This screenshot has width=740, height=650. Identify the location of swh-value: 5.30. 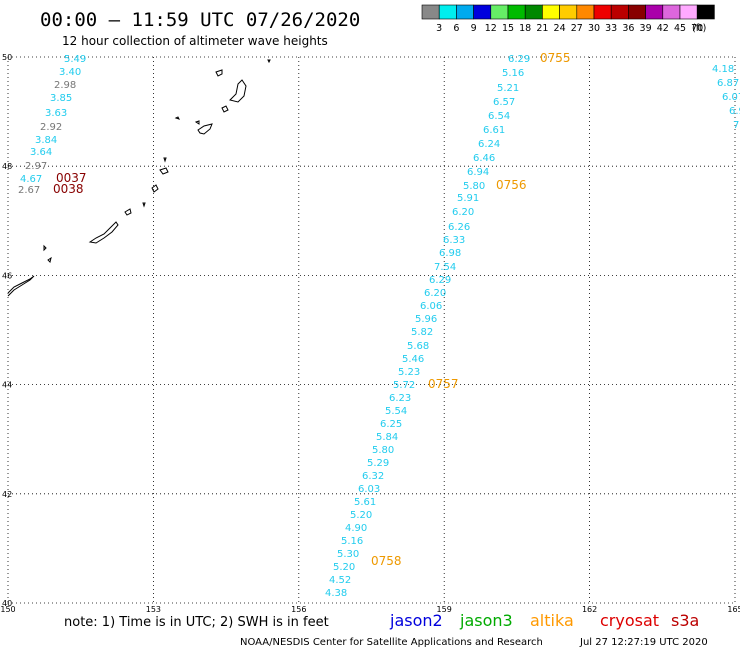
(348, 554).